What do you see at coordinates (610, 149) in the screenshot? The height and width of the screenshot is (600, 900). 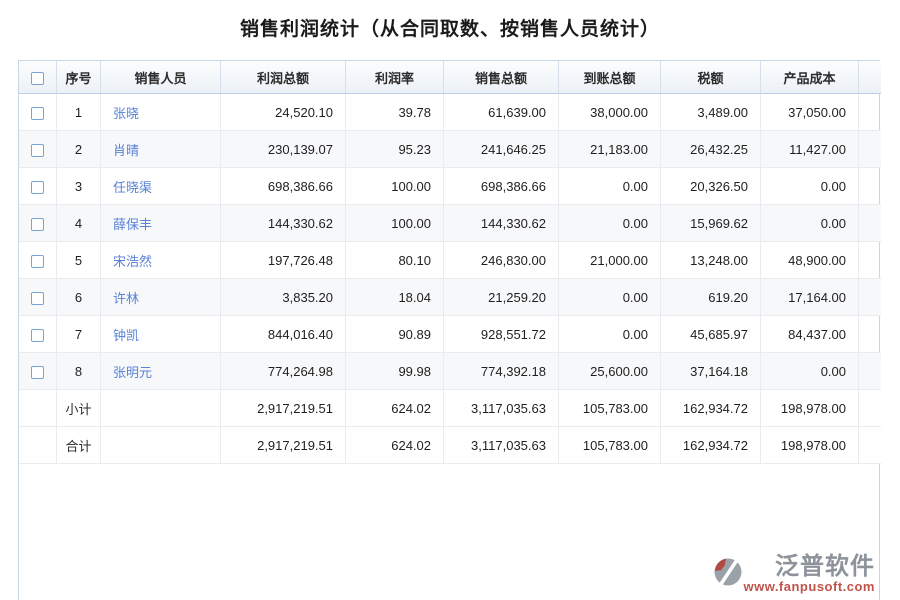 I see `received-total-cell: 21,183.00` at bounding box center [610, 149].